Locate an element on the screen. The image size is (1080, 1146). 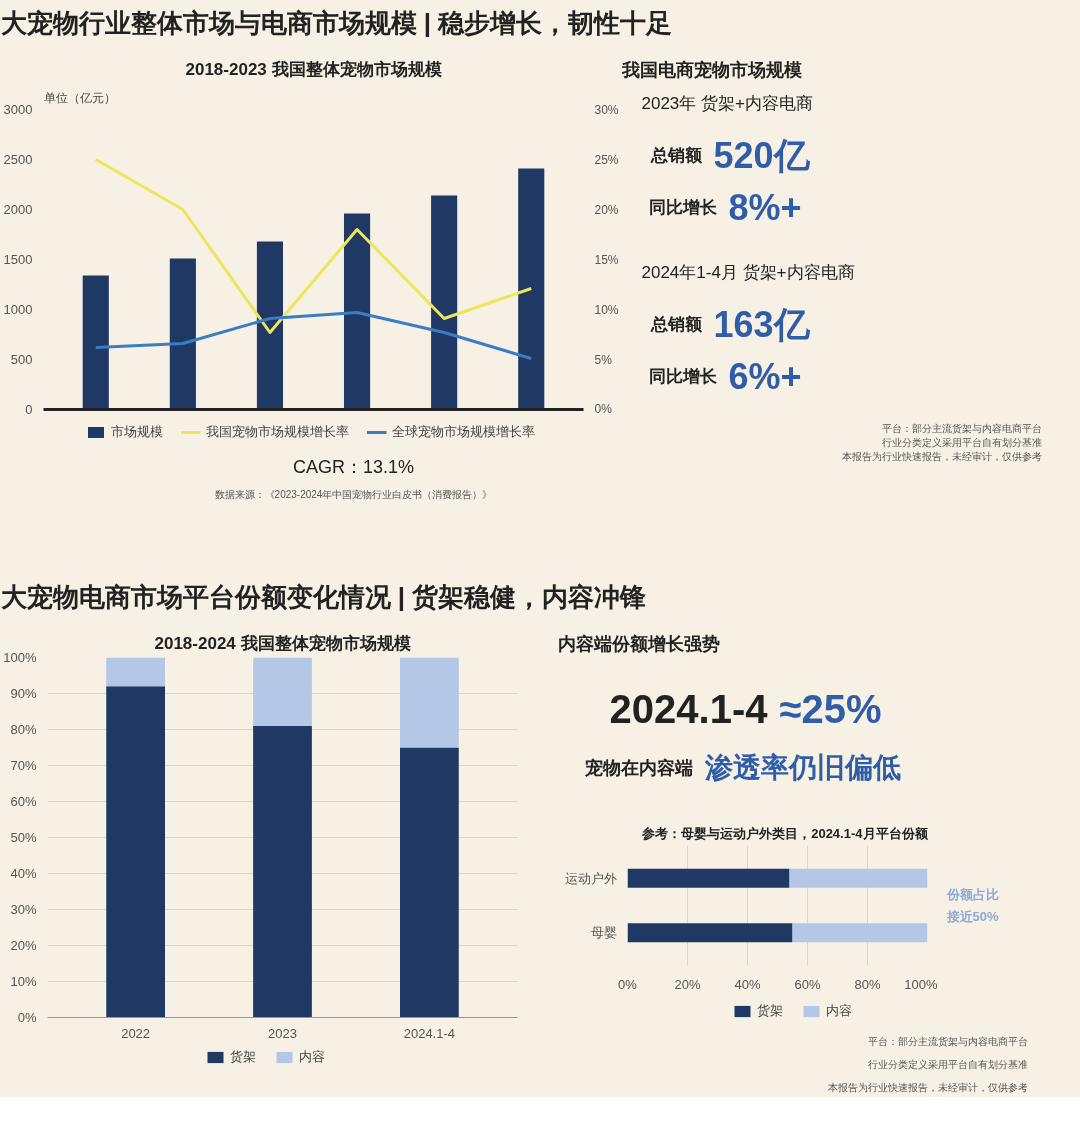
chart-title: 参考：母婴与运动户外类目，2024.1-4月平台份额 is located at coordinates (785, 833).